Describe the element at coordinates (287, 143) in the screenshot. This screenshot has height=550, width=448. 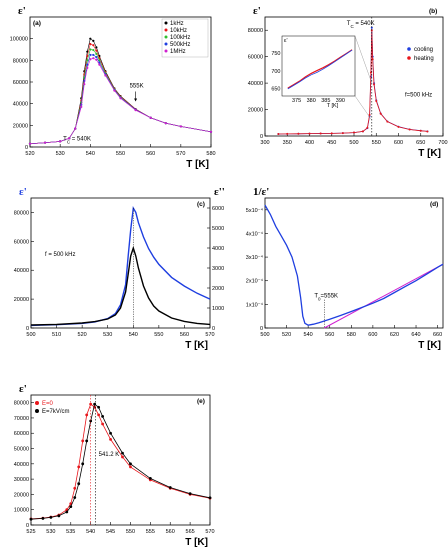
I see `x-tick-label: 350` at that location.